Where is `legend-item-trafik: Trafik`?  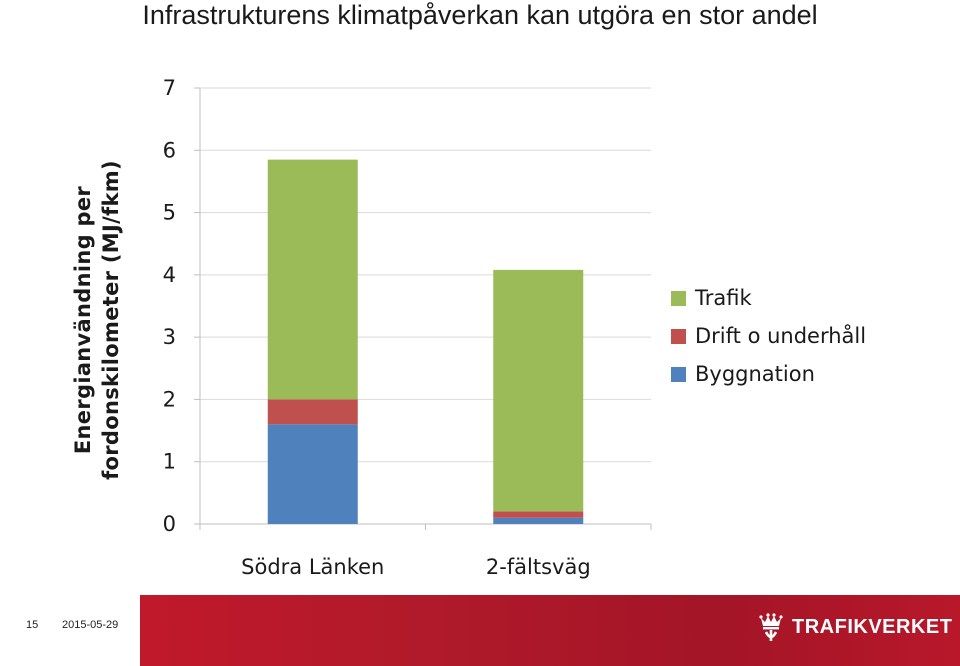
legend-item-trafik: Trafik is located at coordinates (768, 298).